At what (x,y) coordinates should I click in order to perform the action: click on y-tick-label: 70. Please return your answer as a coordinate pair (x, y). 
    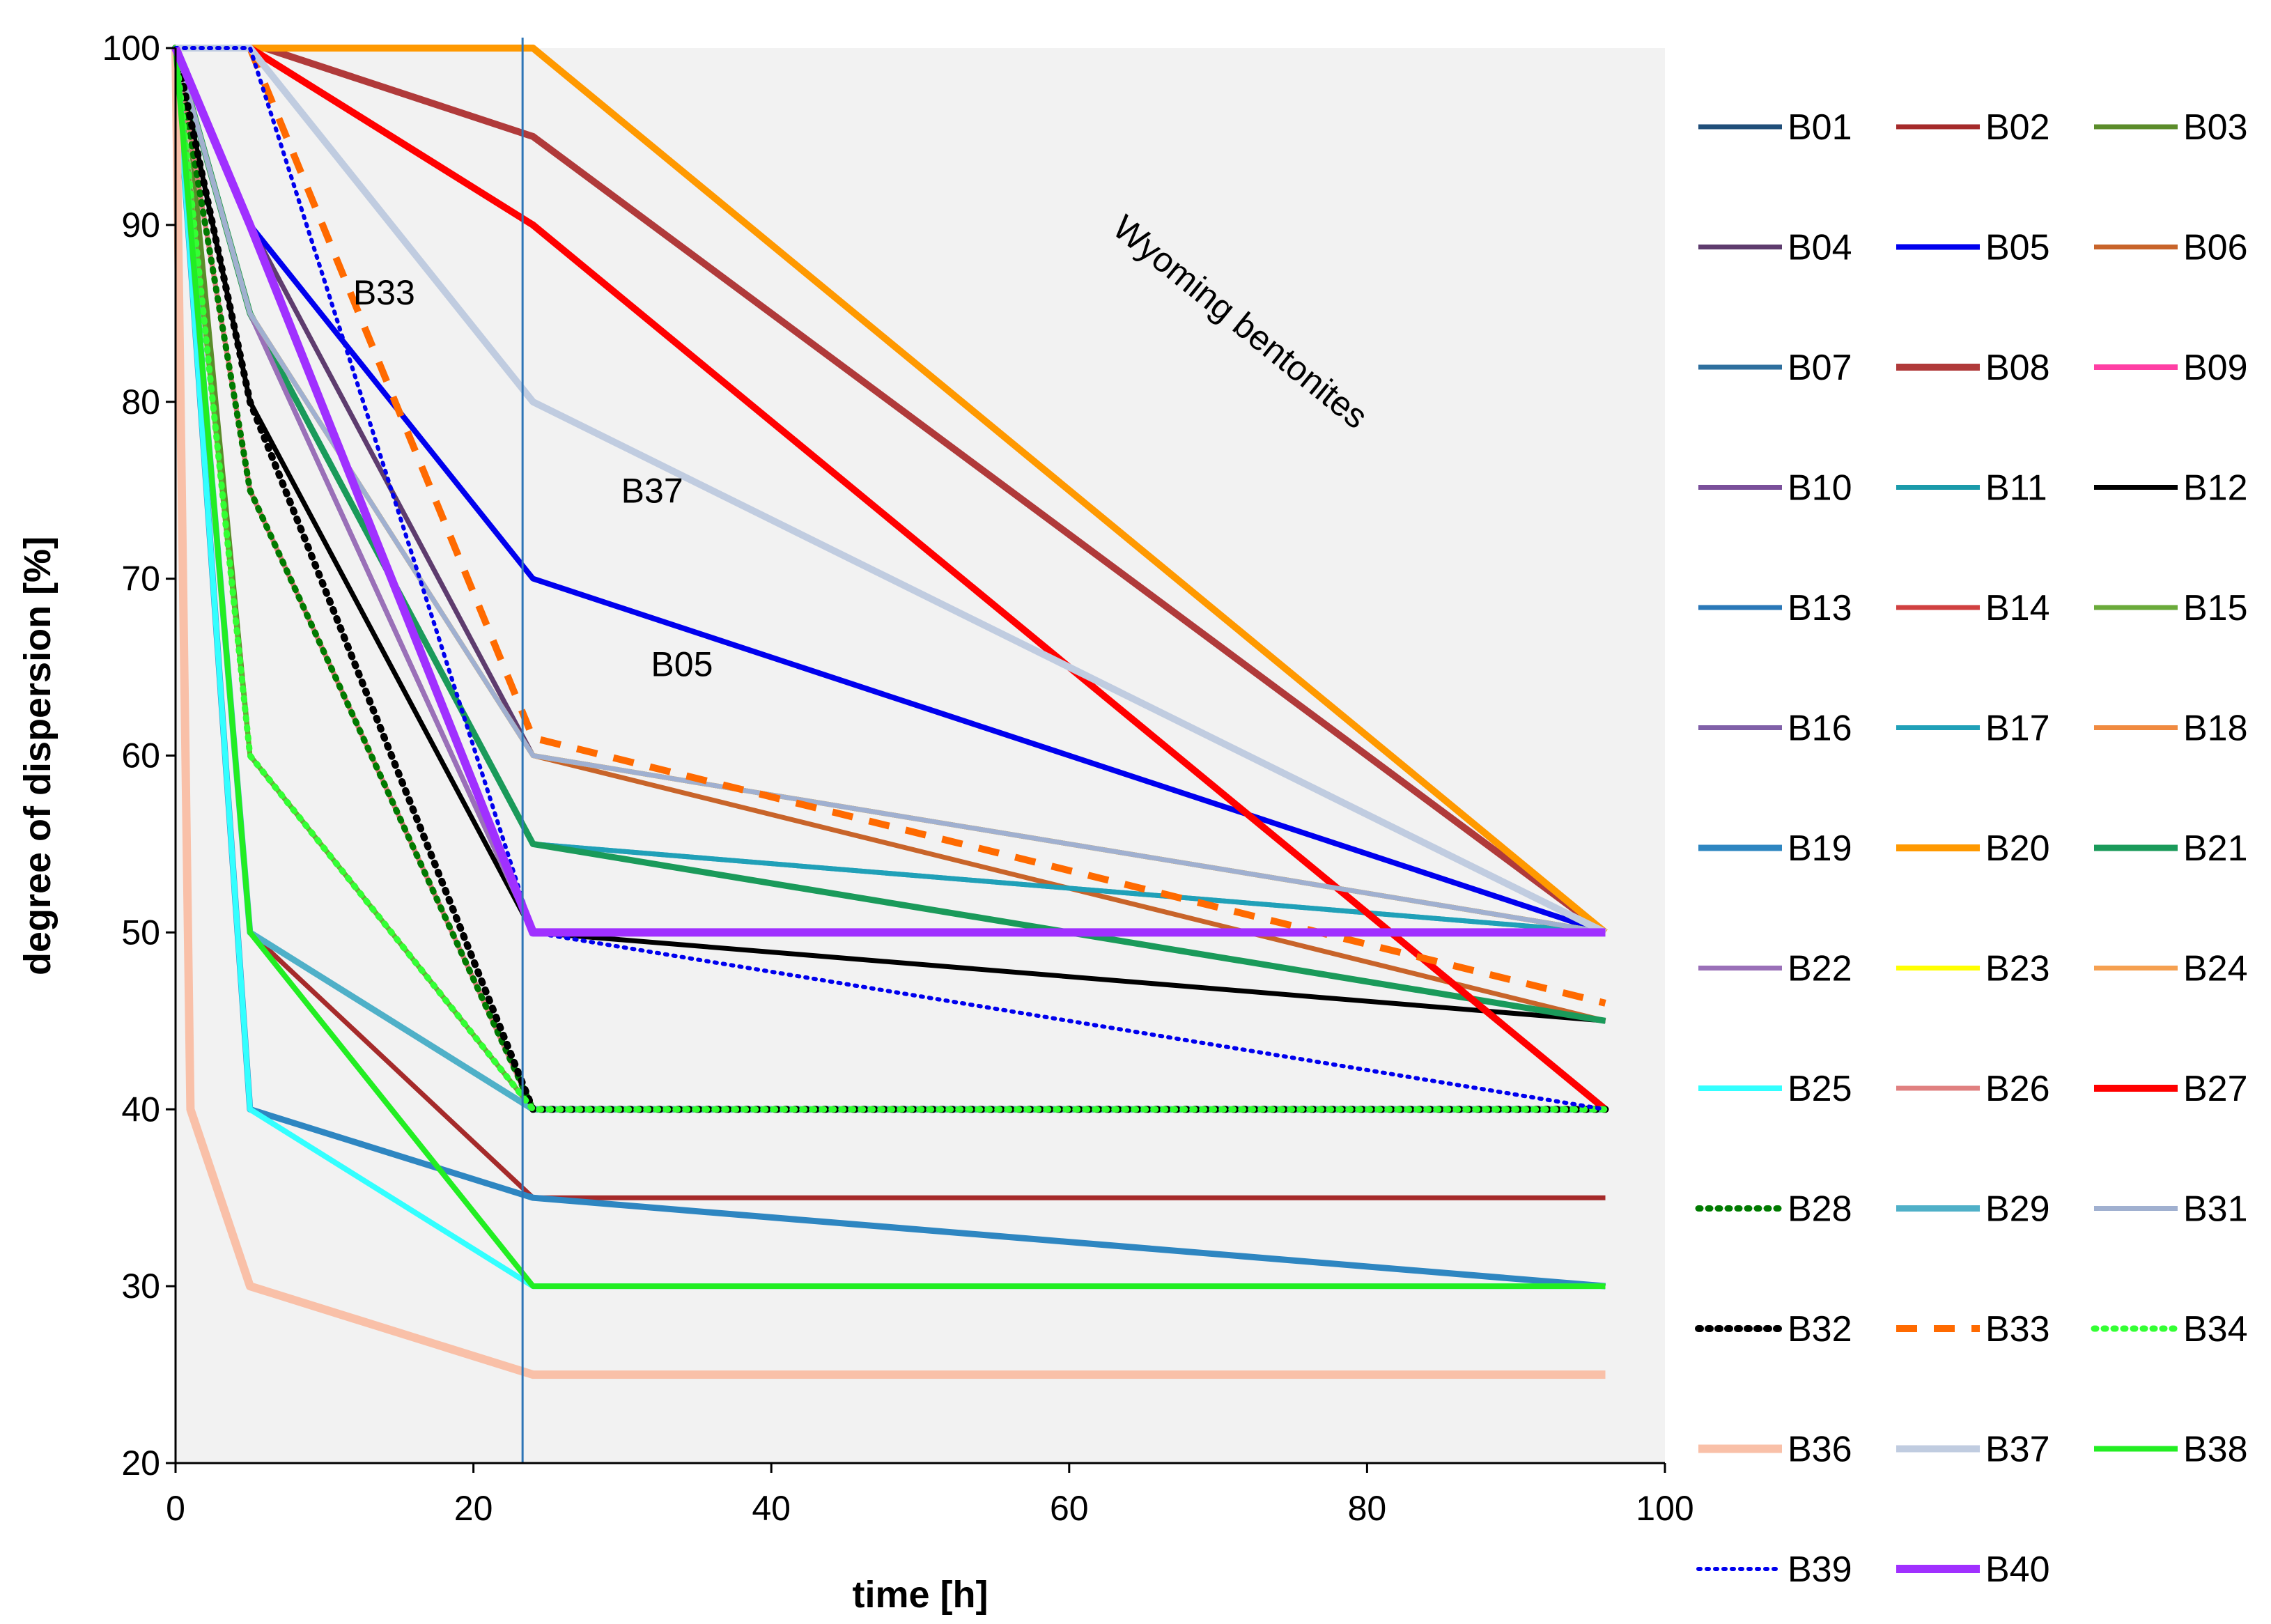
    Looking at the image, I should click on (140, 578).